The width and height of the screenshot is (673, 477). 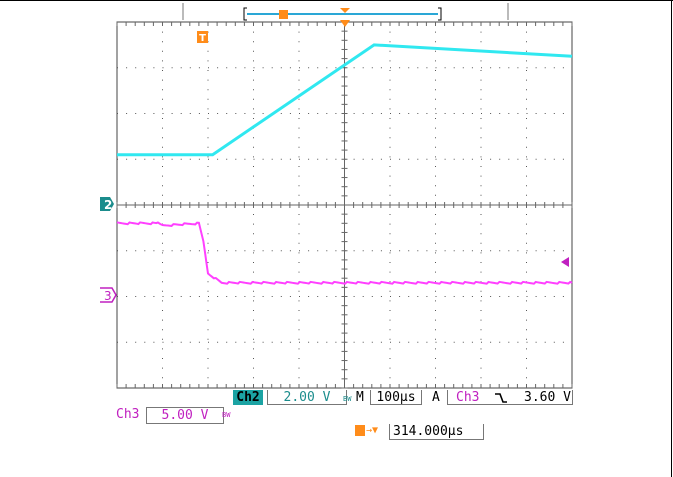 I want to click on ch3-ground-marker: 3, so click(x=108, y=295).